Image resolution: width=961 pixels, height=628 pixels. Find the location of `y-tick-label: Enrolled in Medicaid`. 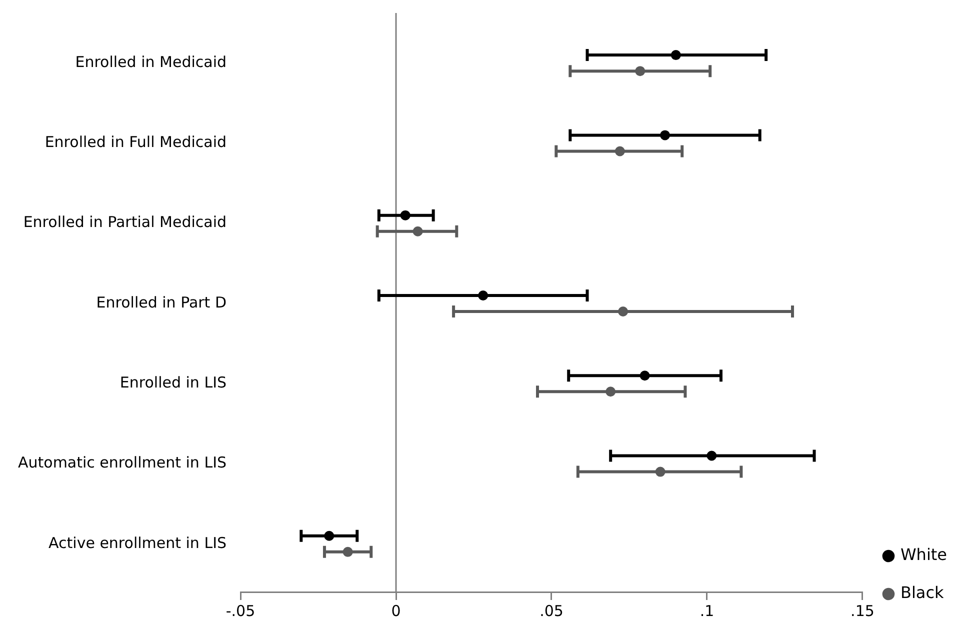

y-tick-label: Enrolled in Medicaid is located at coordinates (151, 61).